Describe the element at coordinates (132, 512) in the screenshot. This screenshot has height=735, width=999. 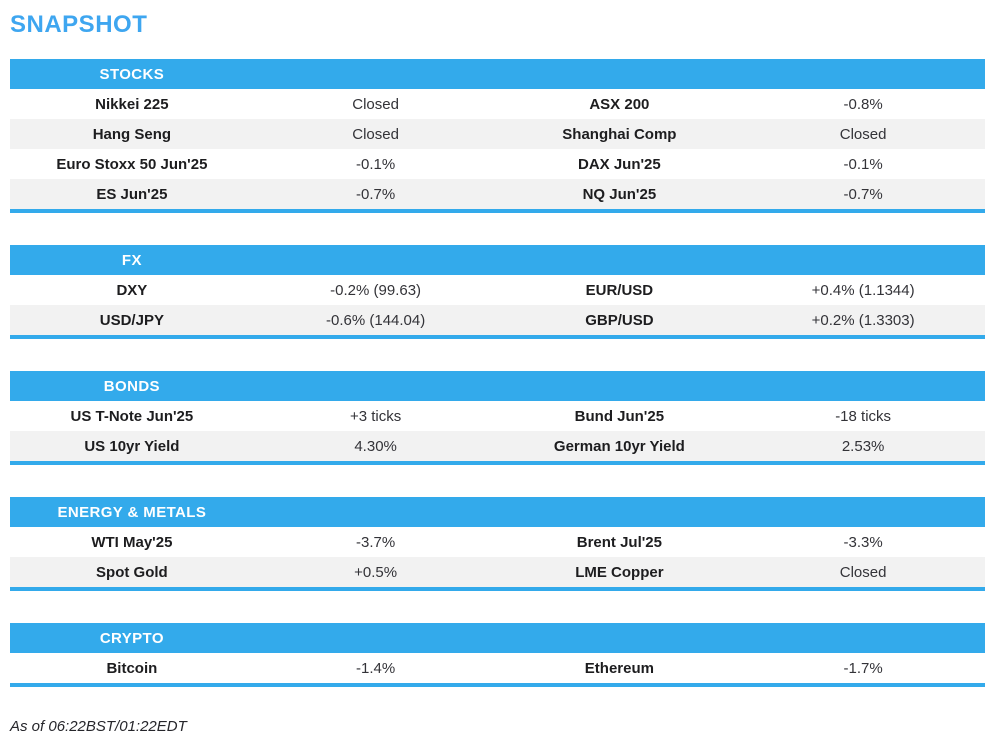
I see `section-header-label: ENERGY & METALS` at that location.